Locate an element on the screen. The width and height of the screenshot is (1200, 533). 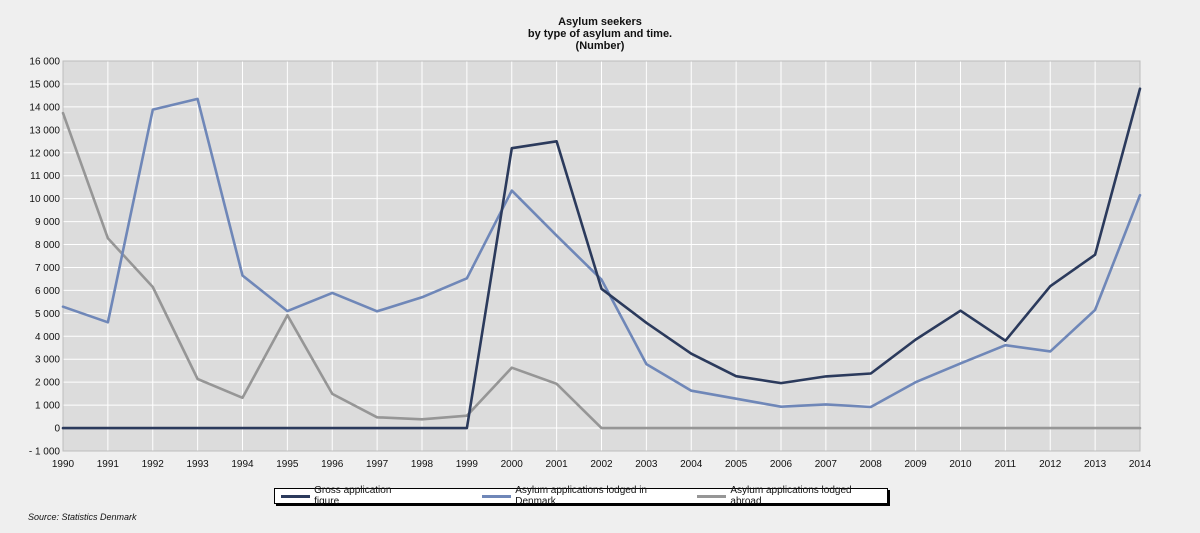
y-tick-label: 6 000 is located at coordinates (47, 291).